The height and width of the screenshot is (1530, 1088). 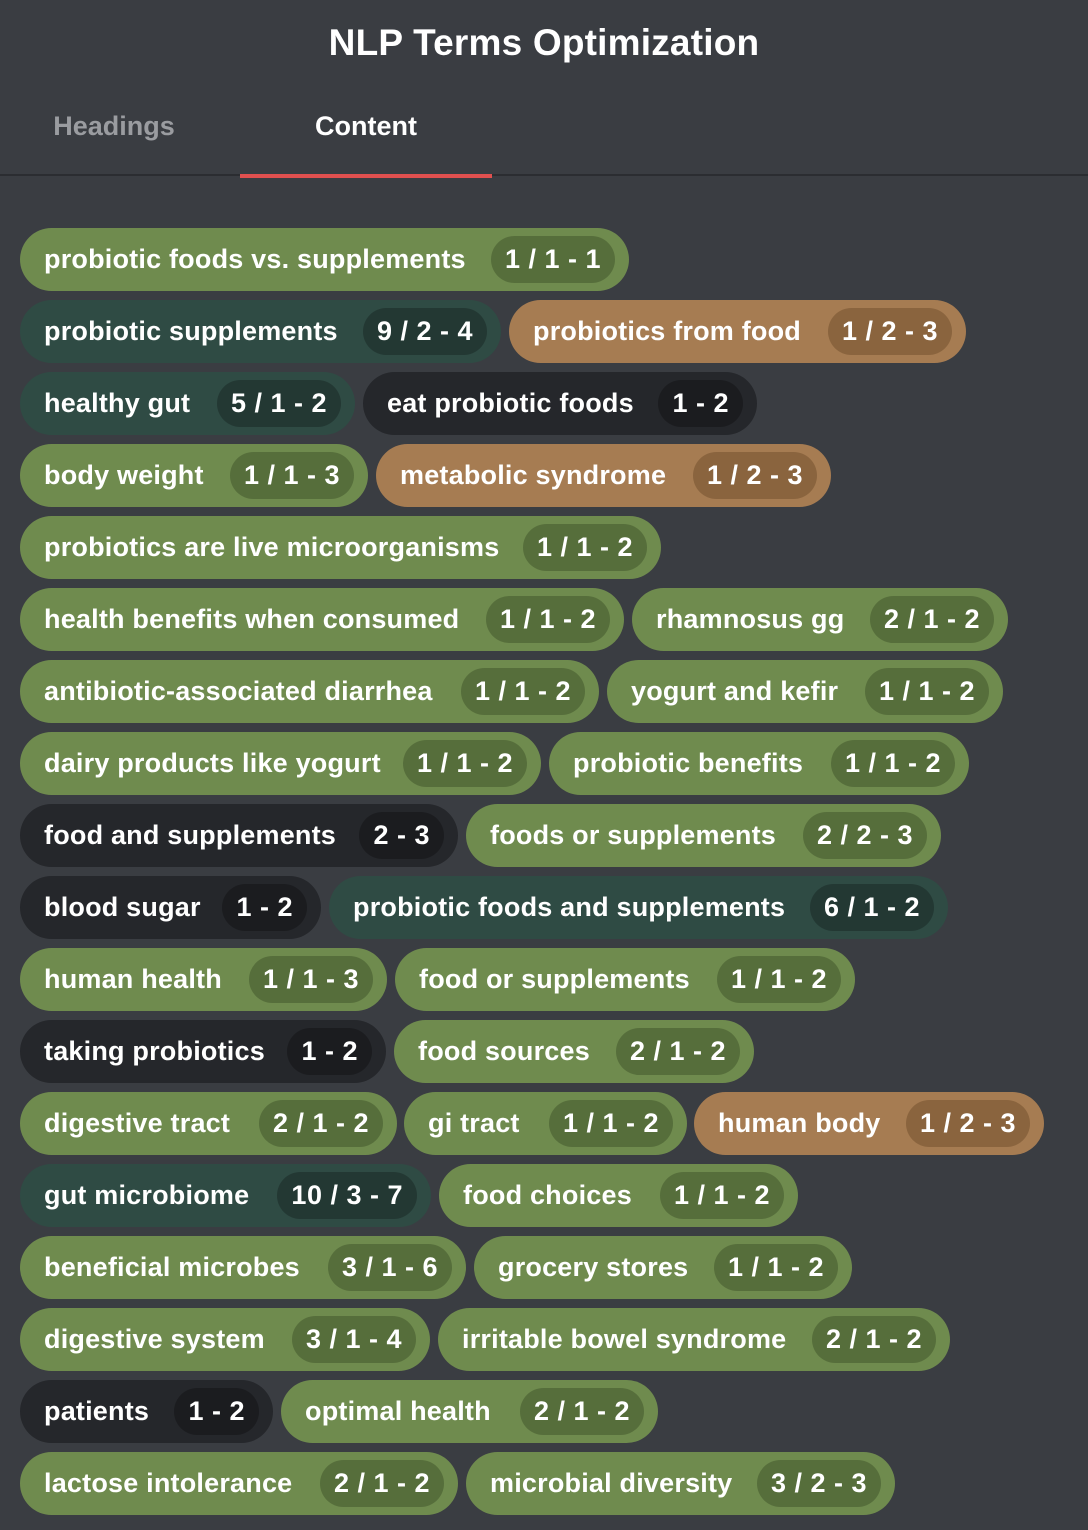 What do you see at coordinates (624, 1339) in the screenshot?
I see `term-label: irritable bowel syndrome` at bounding box center [624, 1339].